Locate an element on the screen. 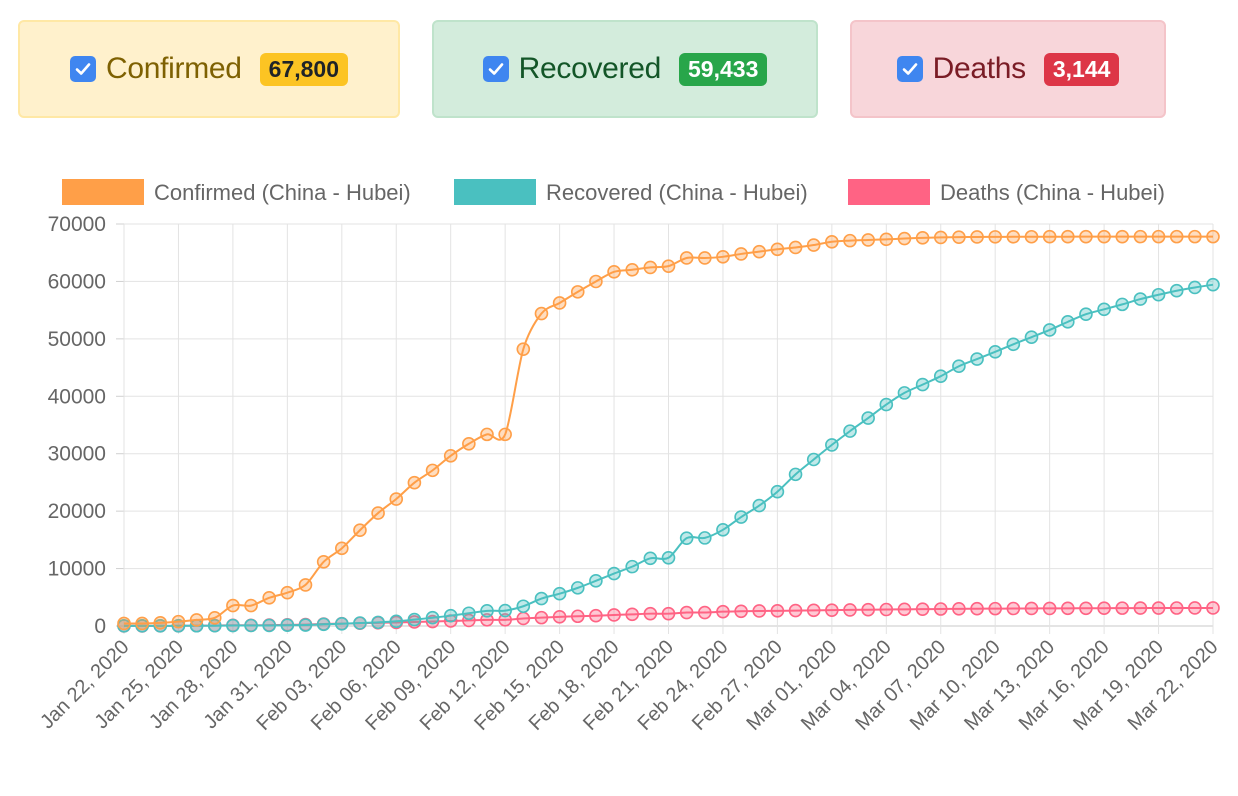 This screenshot has width=1238, height=796. legend-label-recovered: Recovered (China - Hubei) is located at coordinates (677, 192).